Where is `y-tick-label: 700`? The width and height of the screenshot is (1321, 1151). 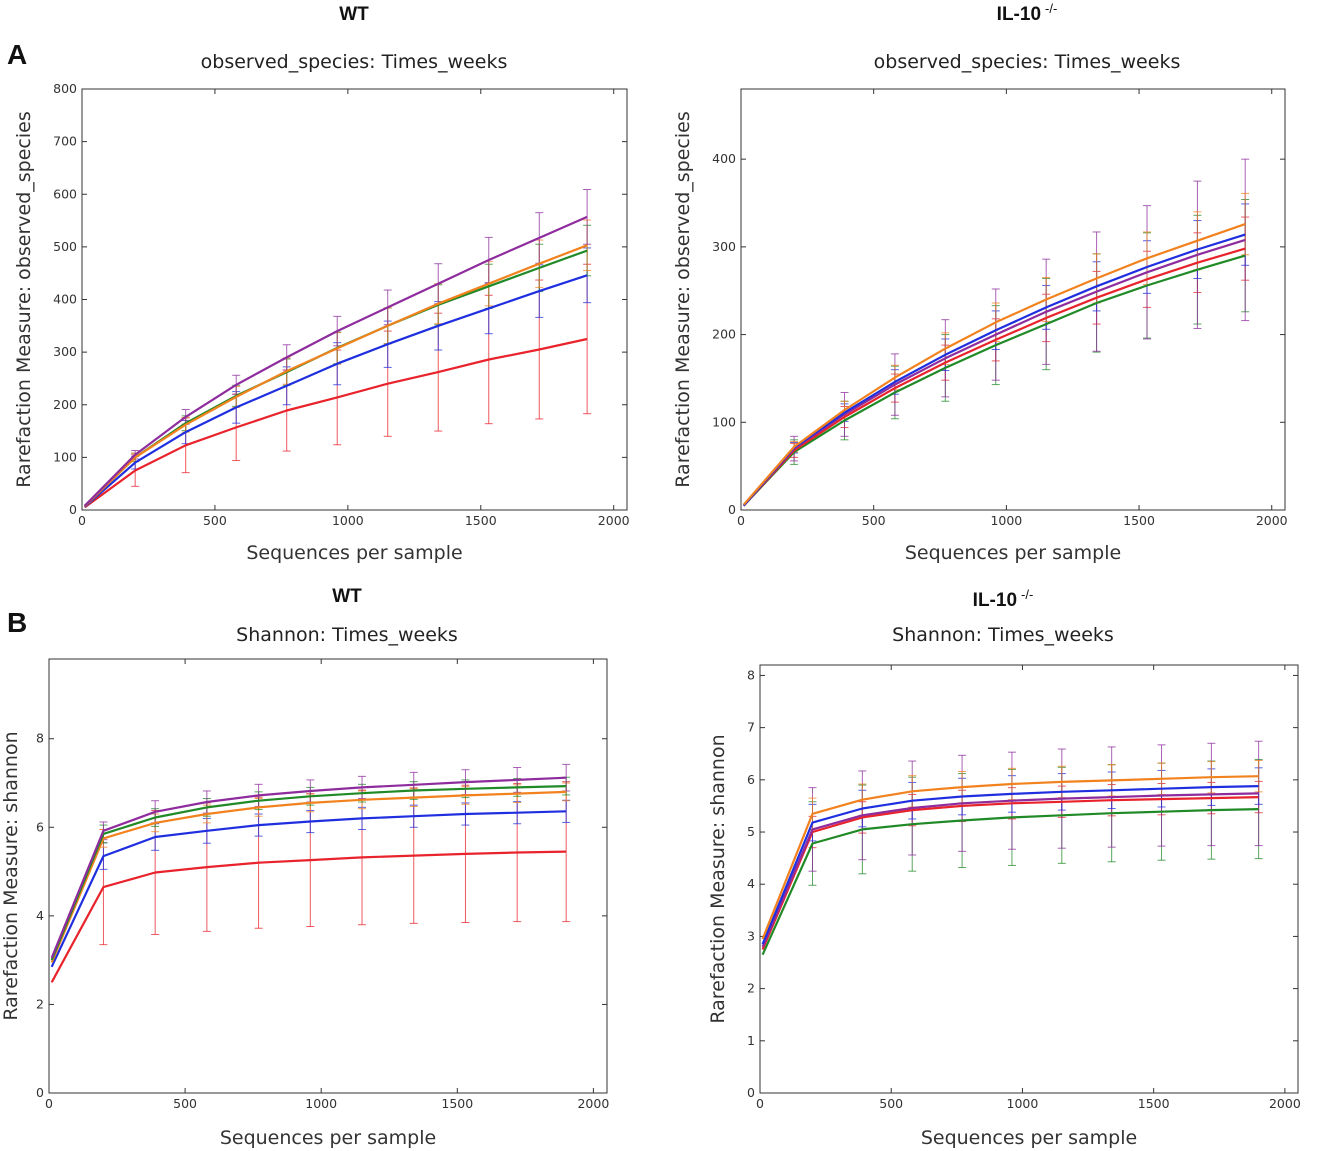
y-tick-label: 700 is located at coordinates (65, 141).